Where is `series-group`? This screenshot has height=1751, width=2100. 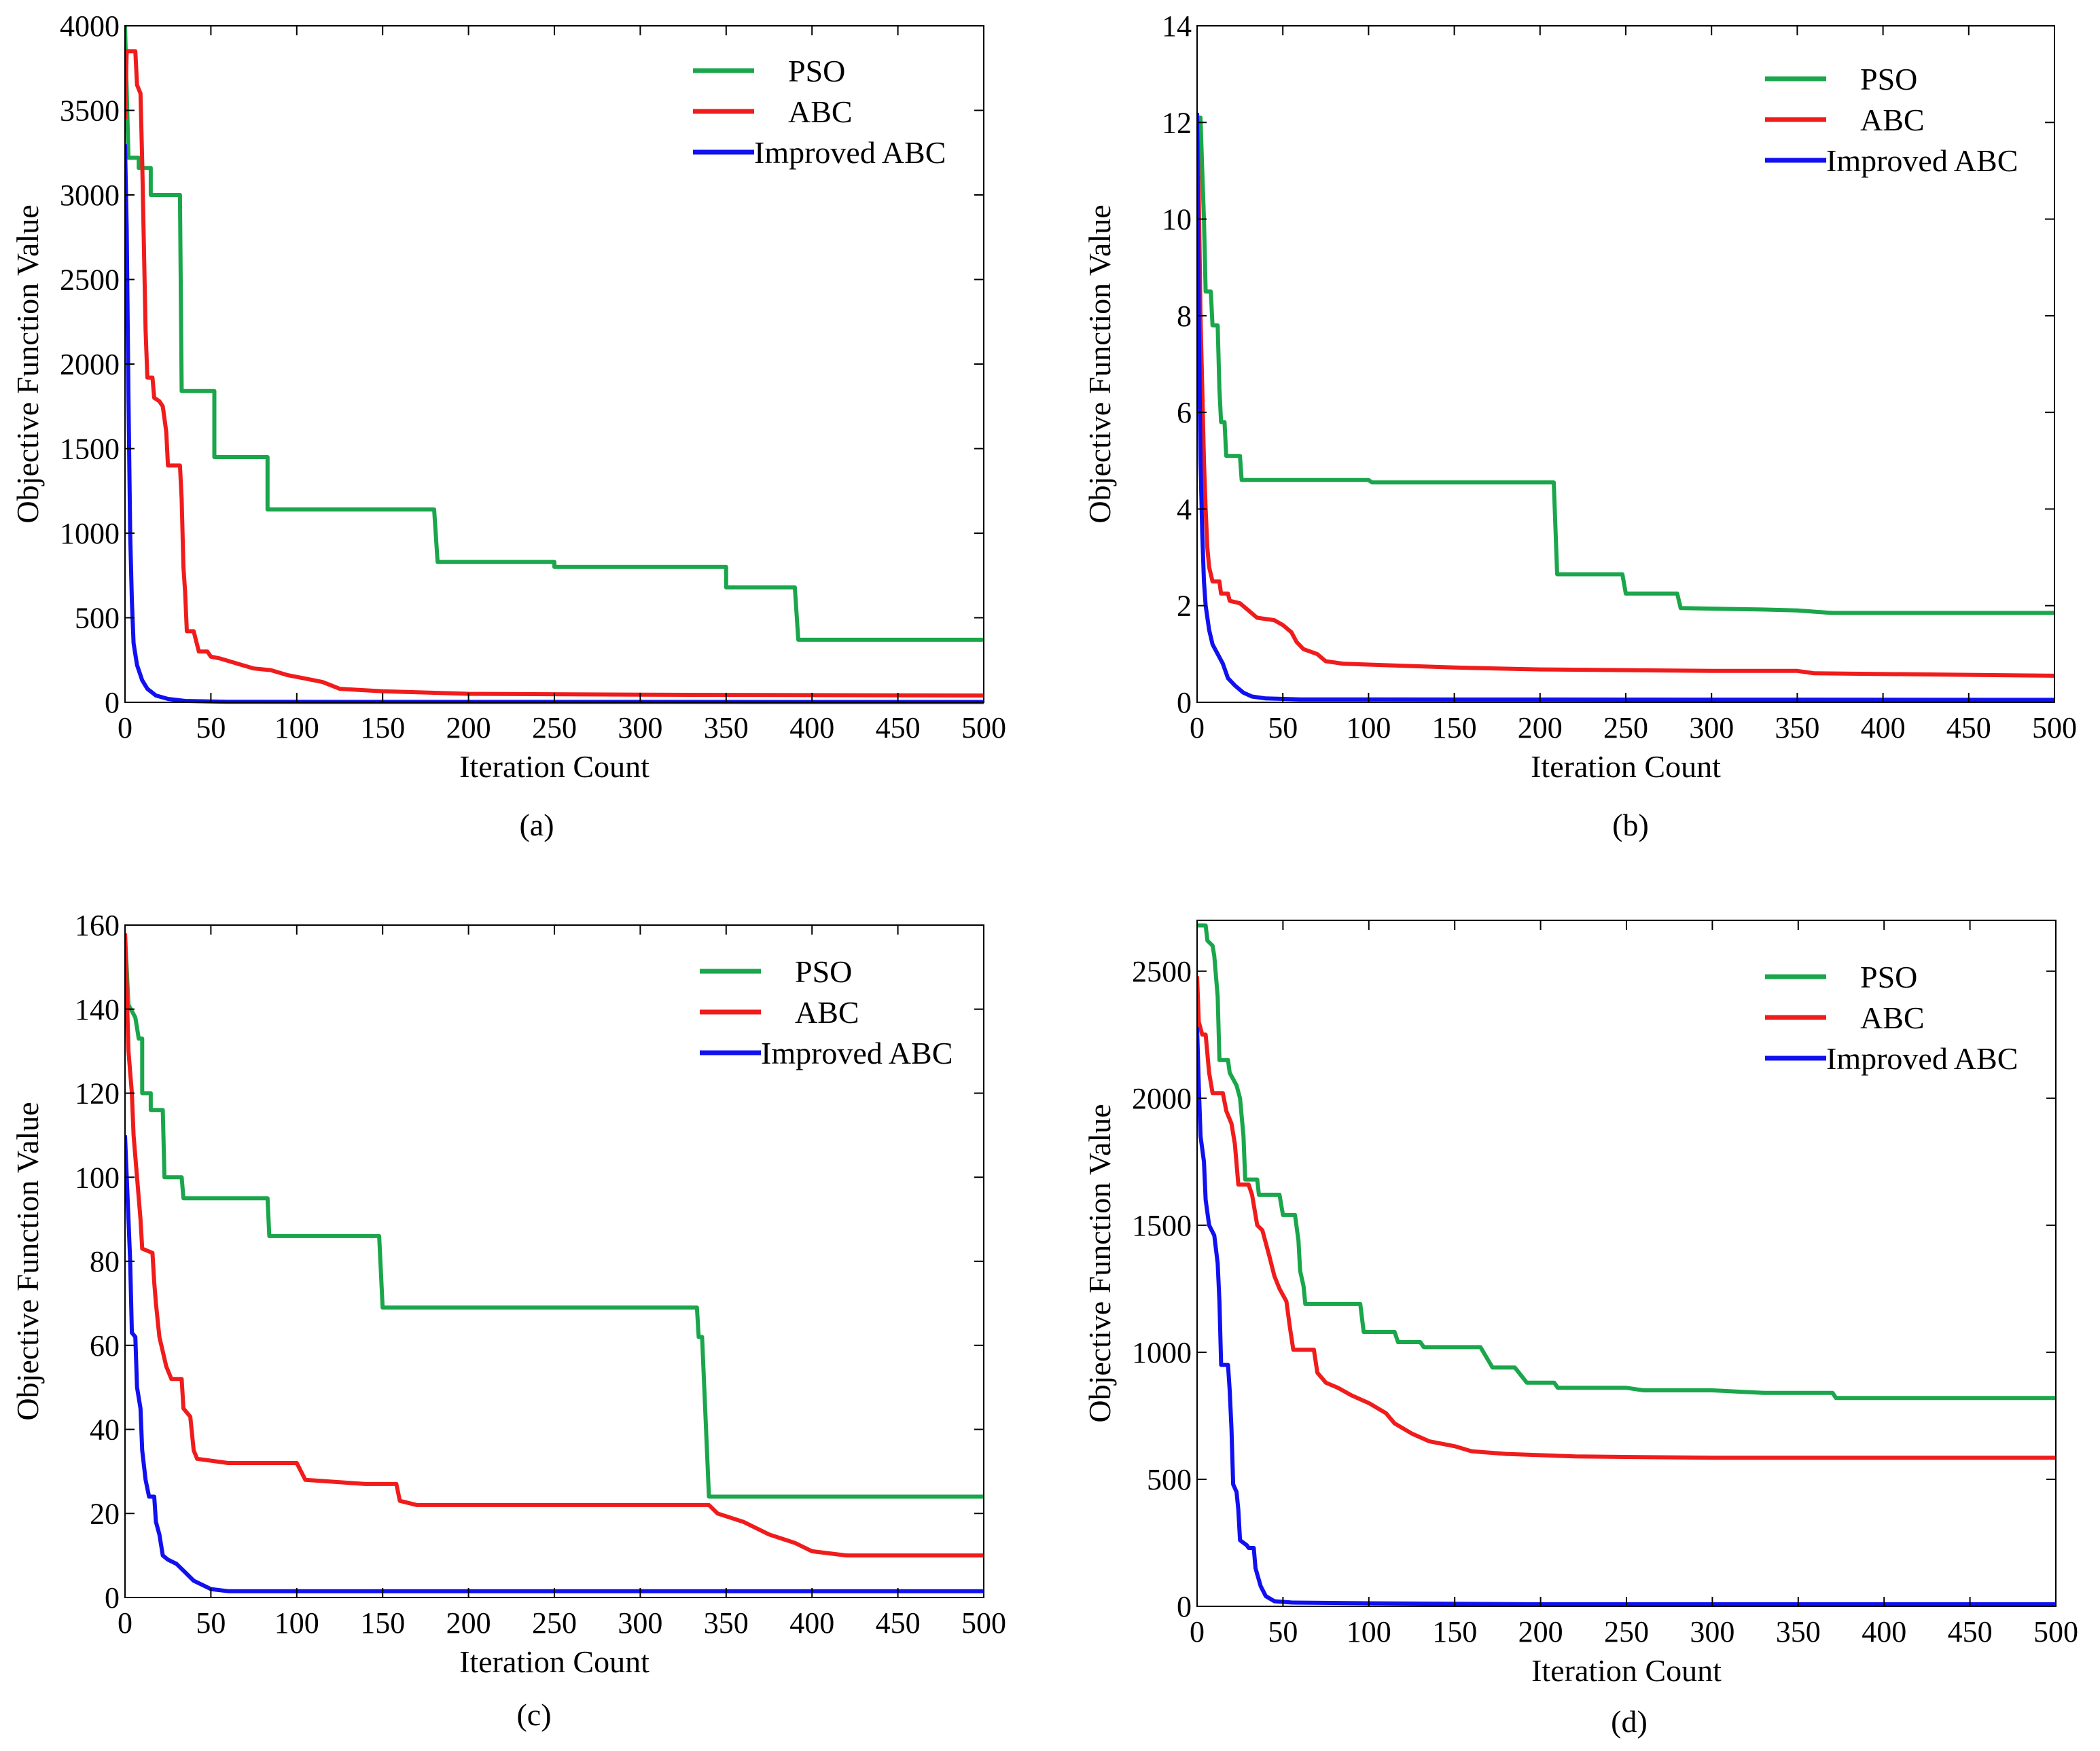 series-group is located at coordinates (1625, 407).